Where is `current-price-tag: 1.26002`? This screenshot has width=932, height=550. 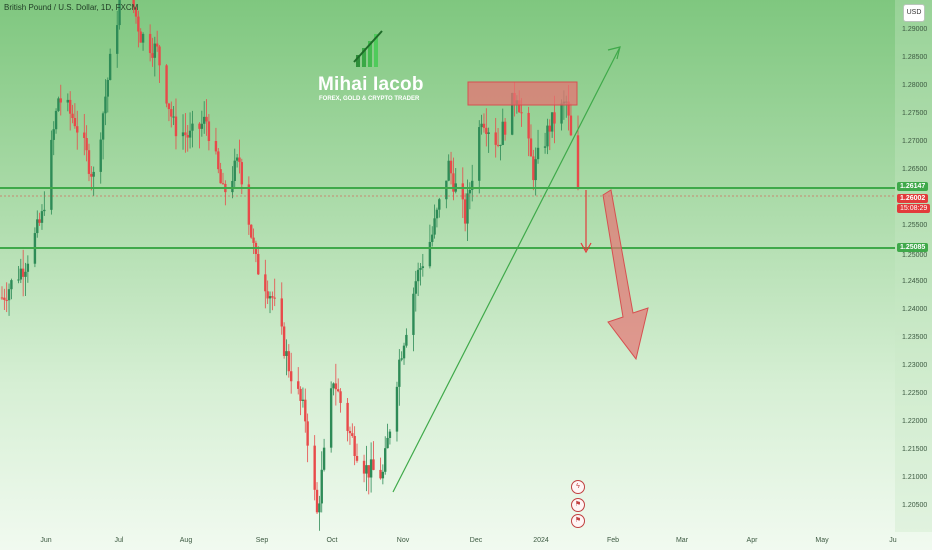 current-price-tag: 1.26002 is located at coordinates (913, 198).